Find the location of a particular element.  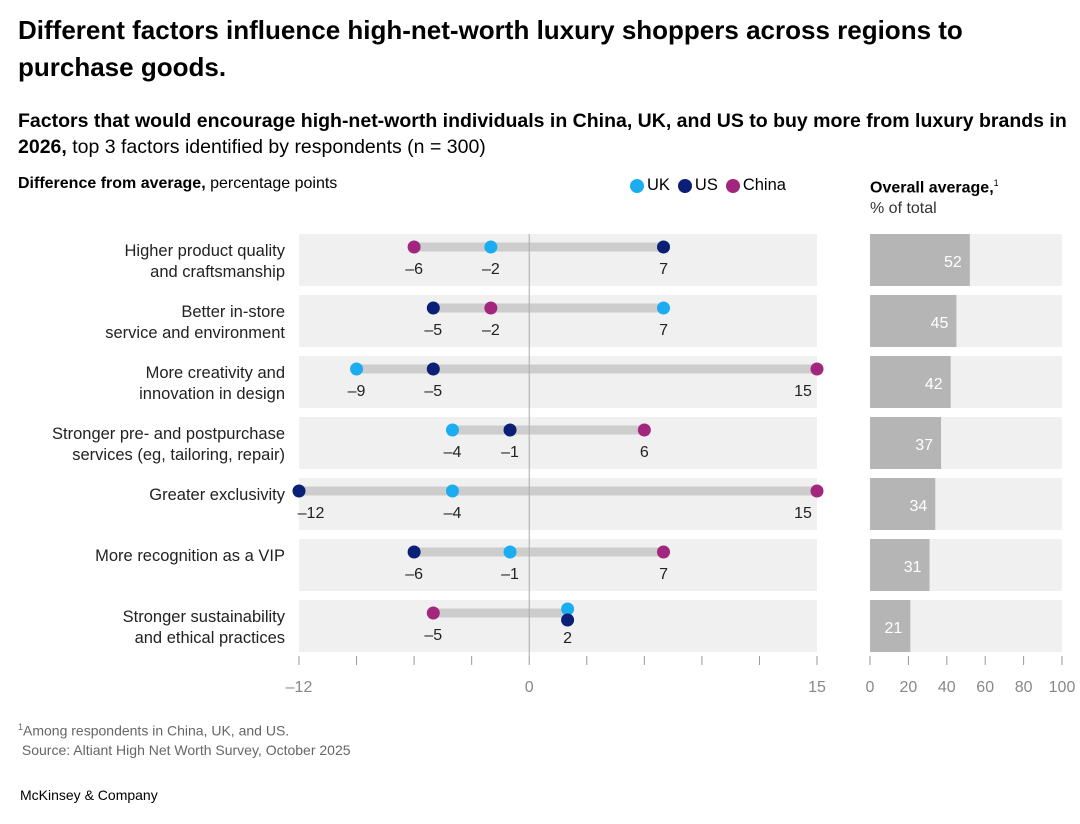

dot-value-label: –12 is located at coordinates (311, 513).